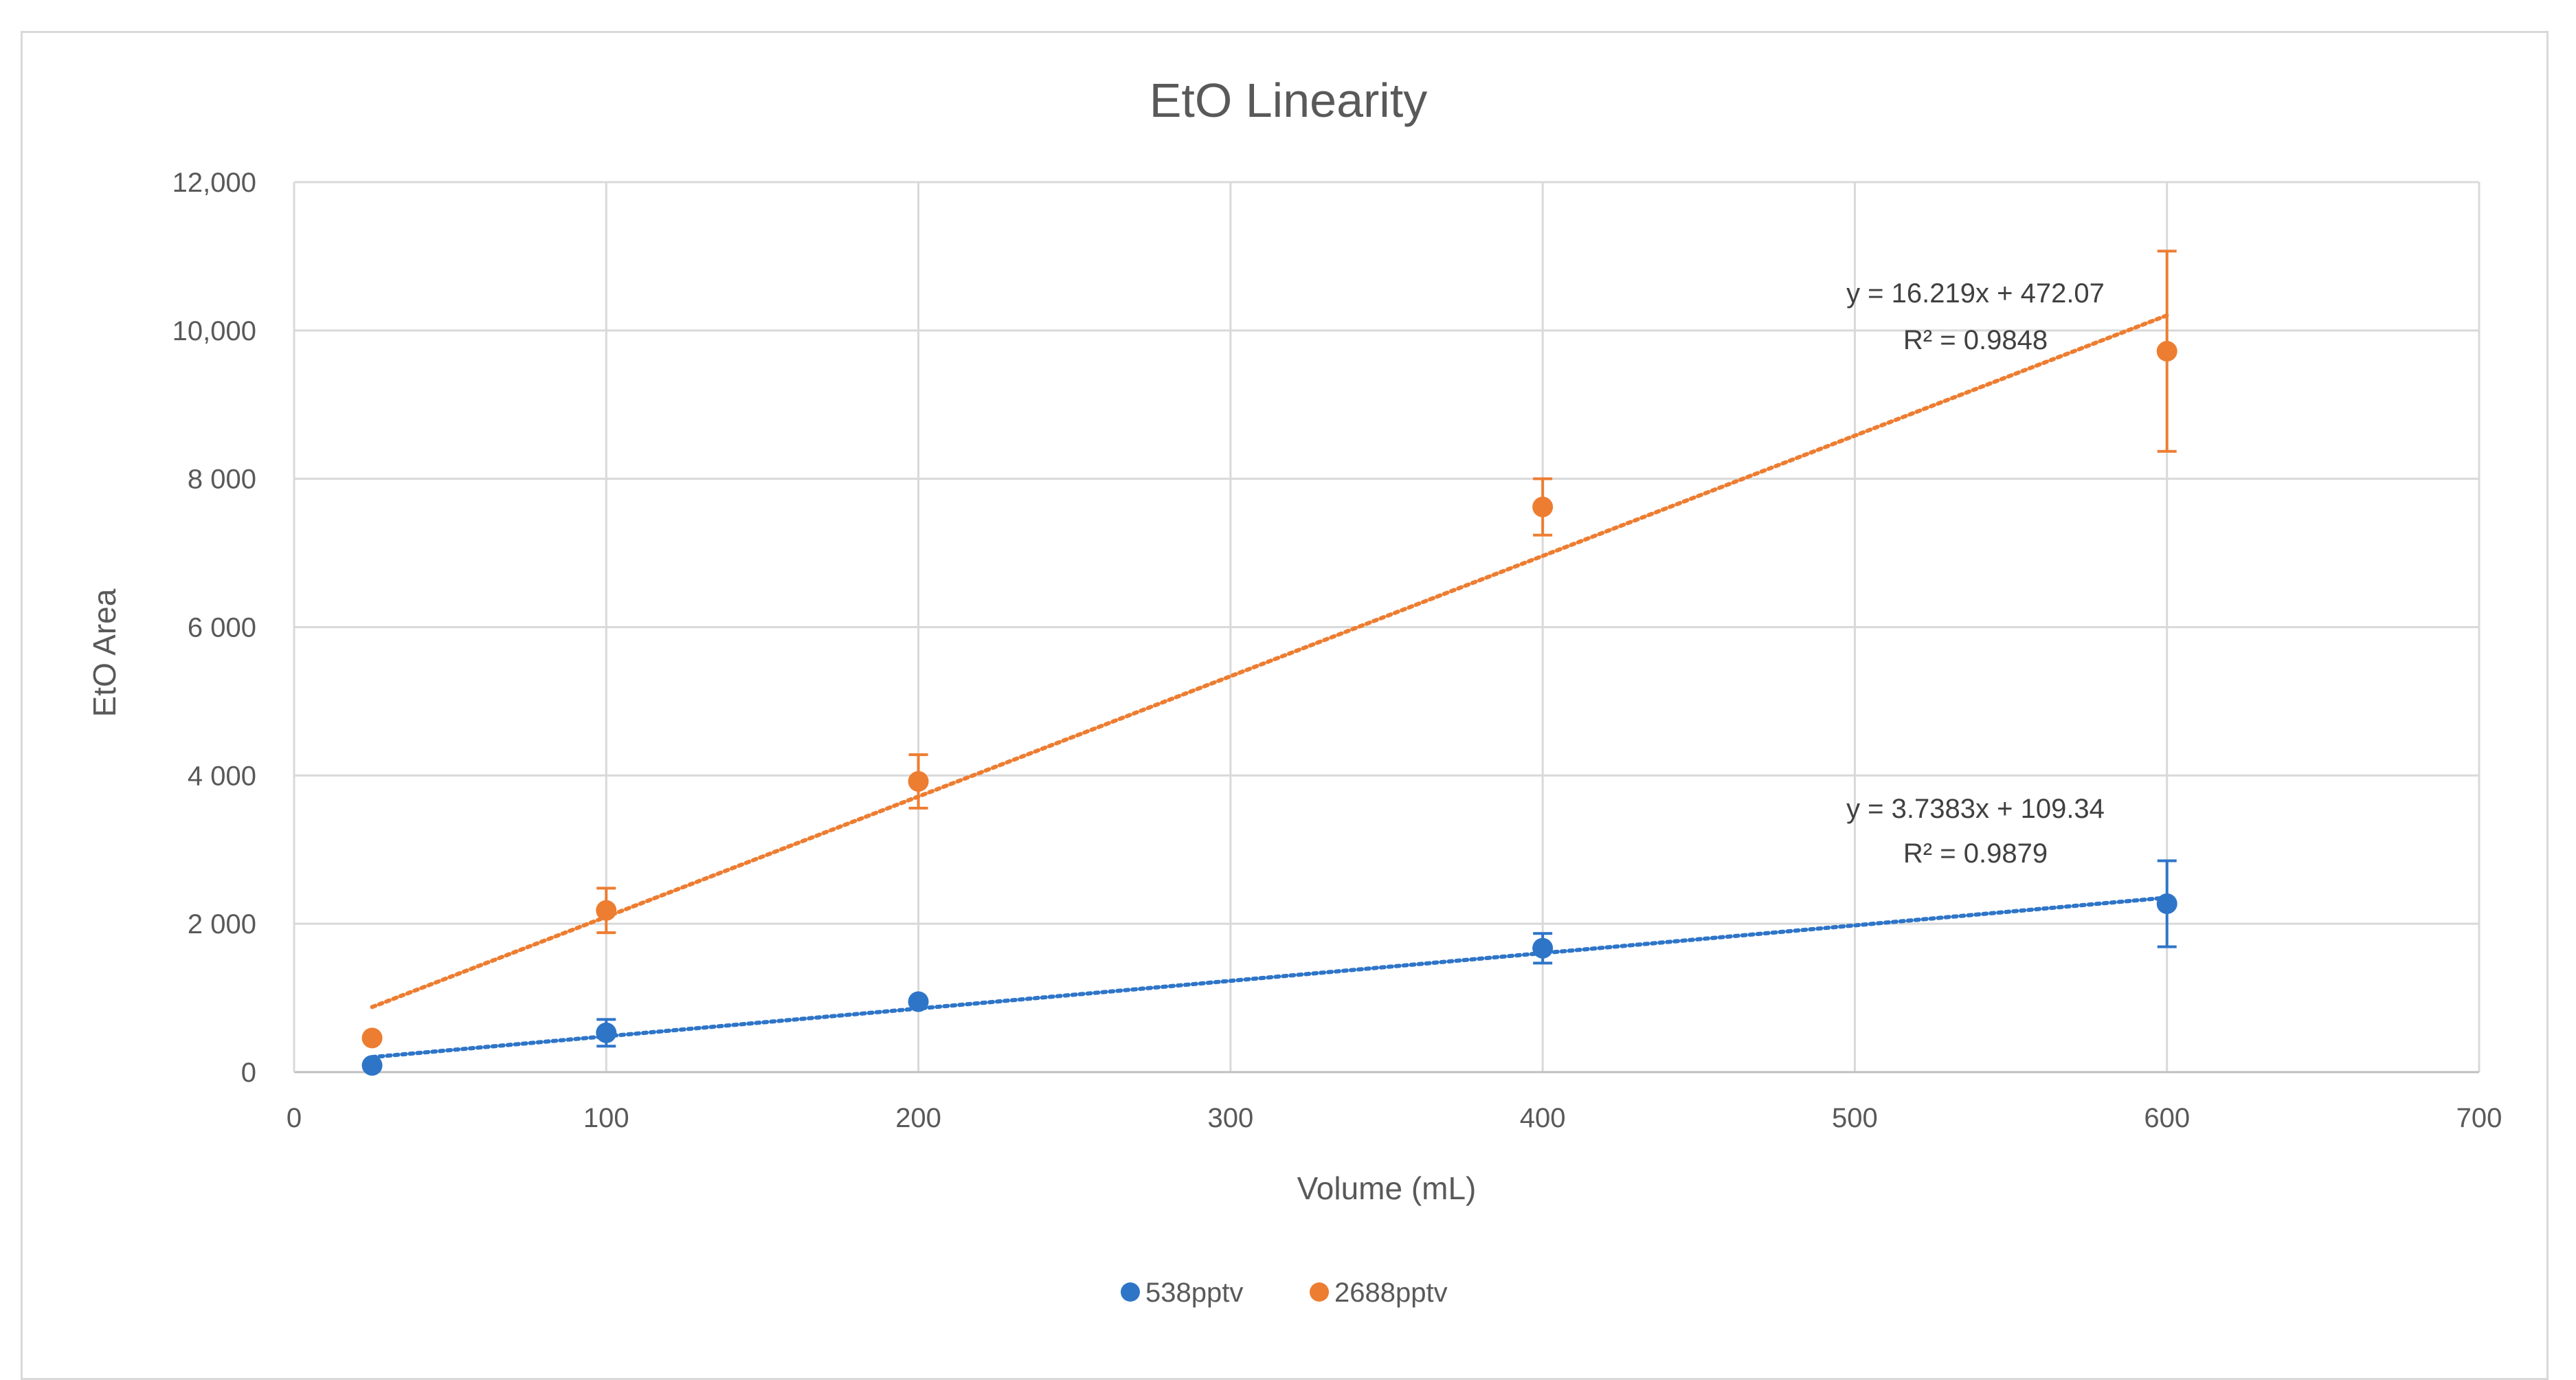 This screenshot has width=2576, height=1380. I want to click on legend-label: 2688pptv, so click(1391, 1293).